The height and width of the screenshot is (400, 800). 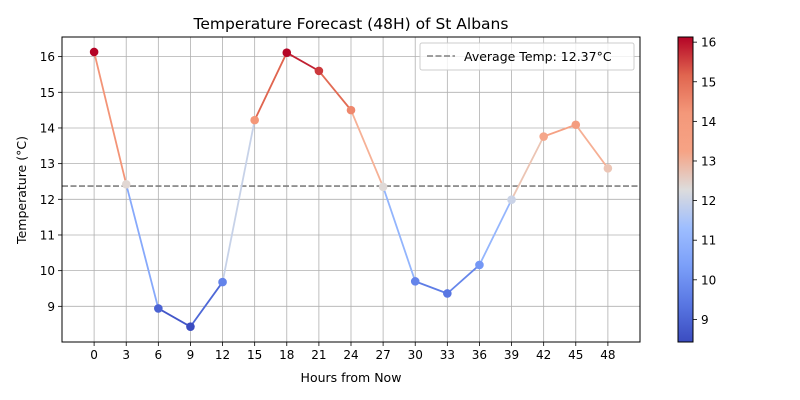 I want to click on legend: Average Temp: 12.37°C, so click(x=527, y=56).